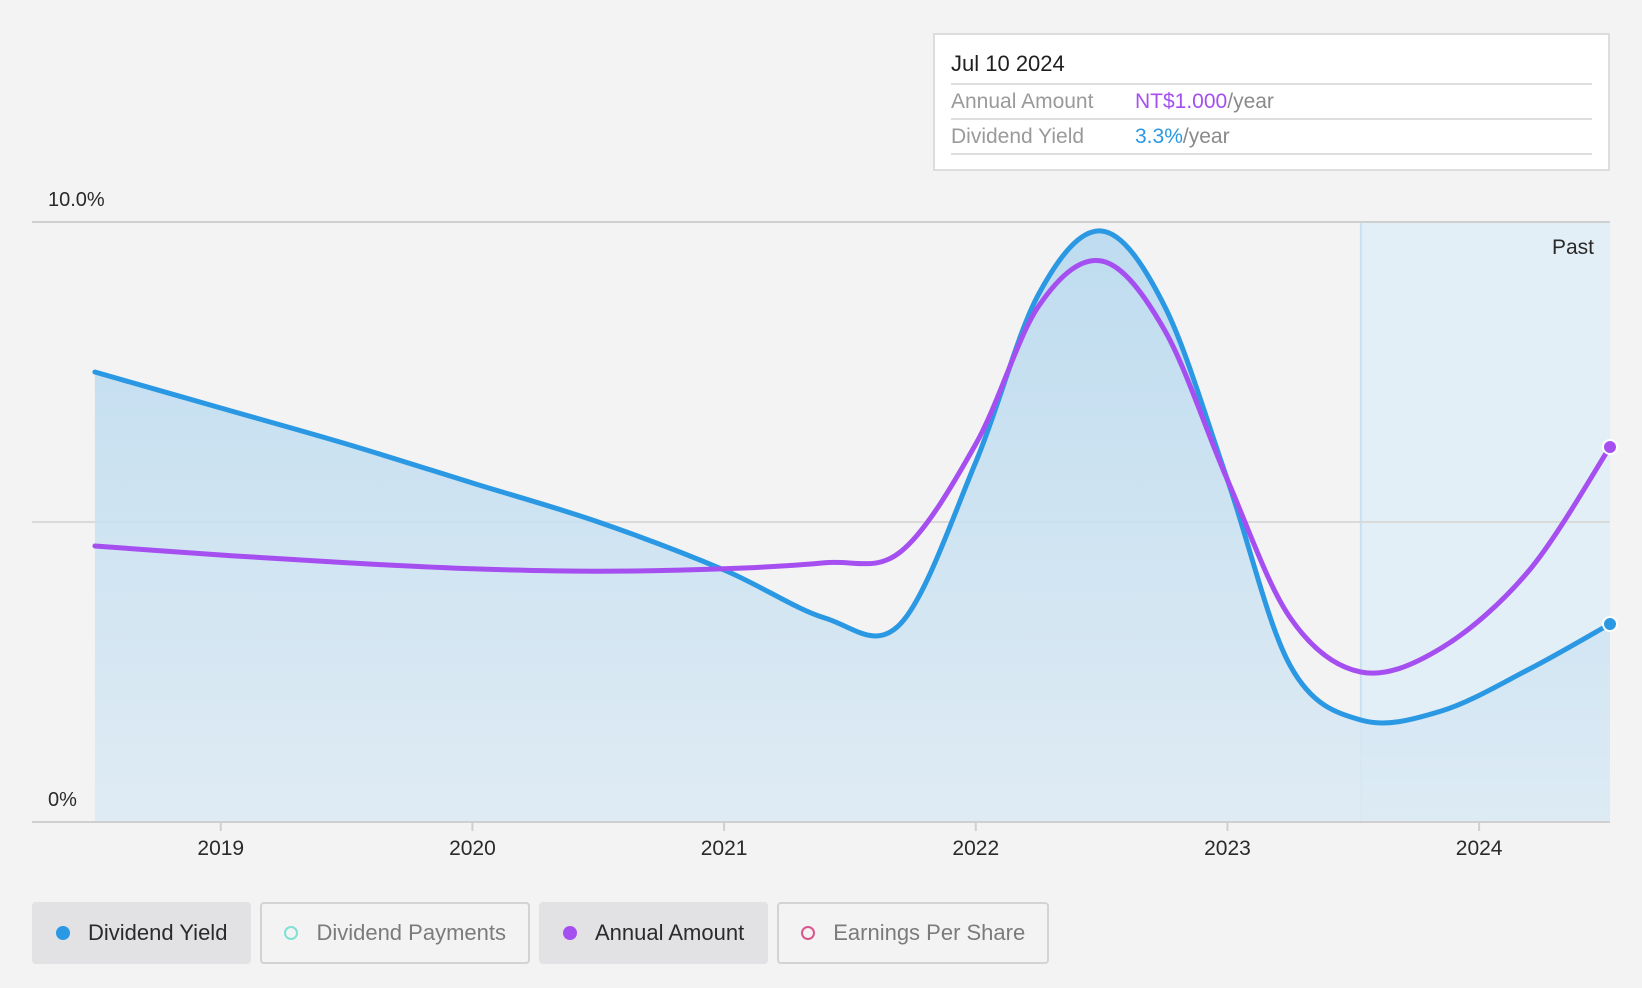 This screenshot has height=988, width=1642. I want to click on y-tick-label: 0%, so click(62, 800).